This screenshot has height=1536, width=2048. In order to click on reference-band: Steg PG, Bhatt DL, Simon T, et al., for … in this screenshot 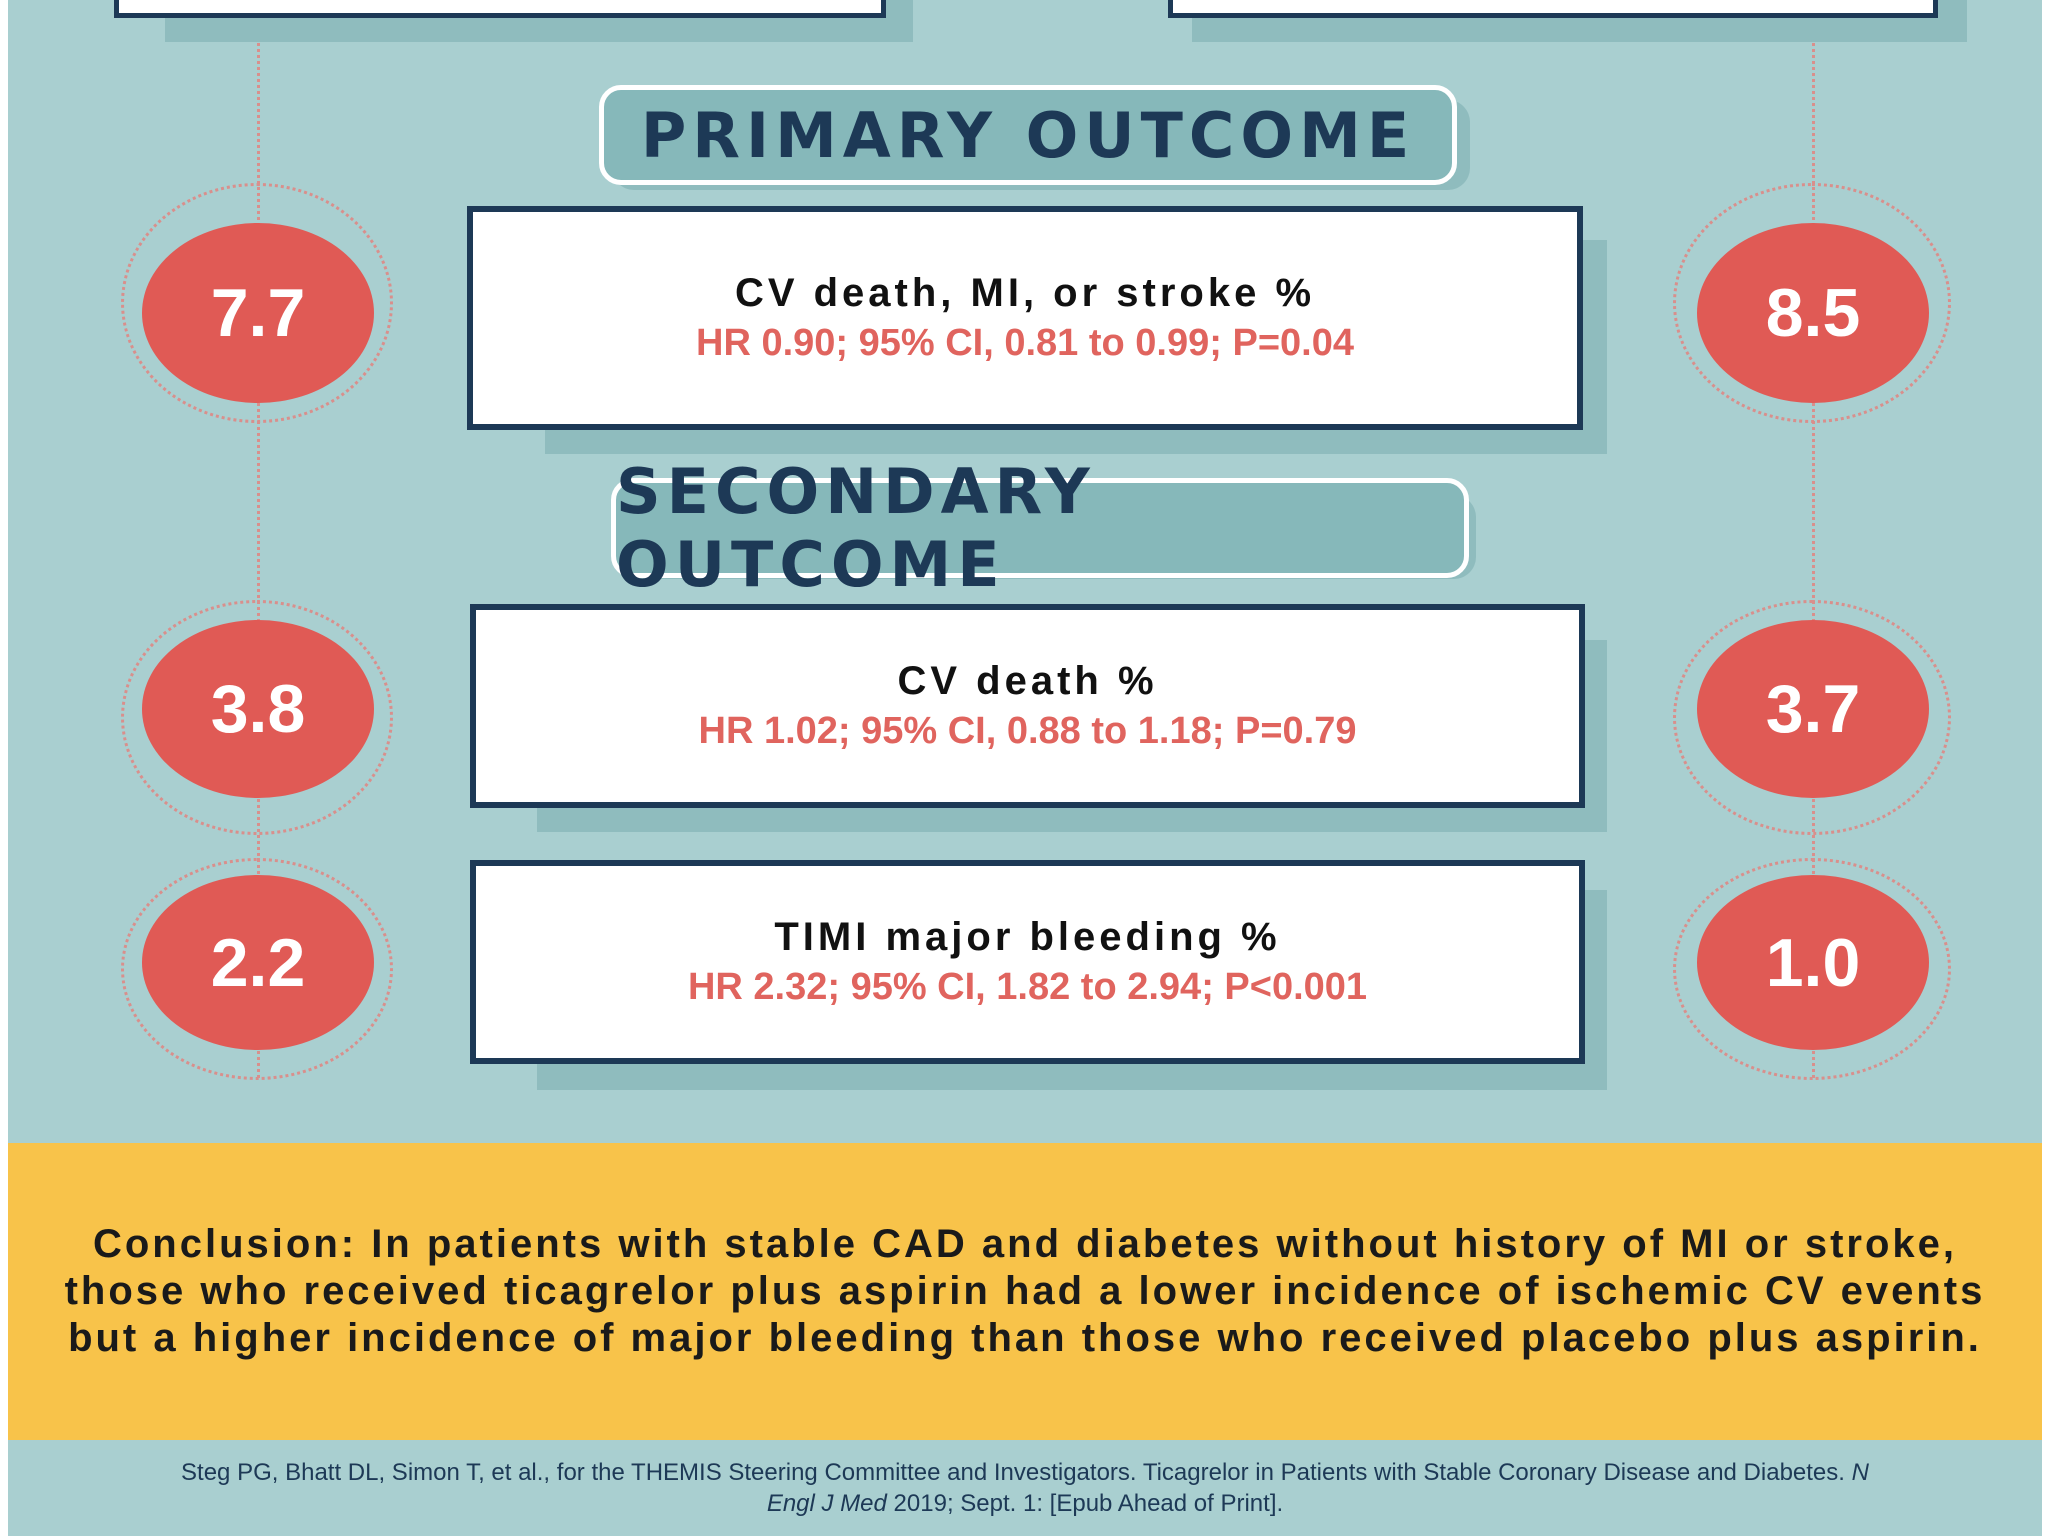, I will do `click(1025, 1488)`.